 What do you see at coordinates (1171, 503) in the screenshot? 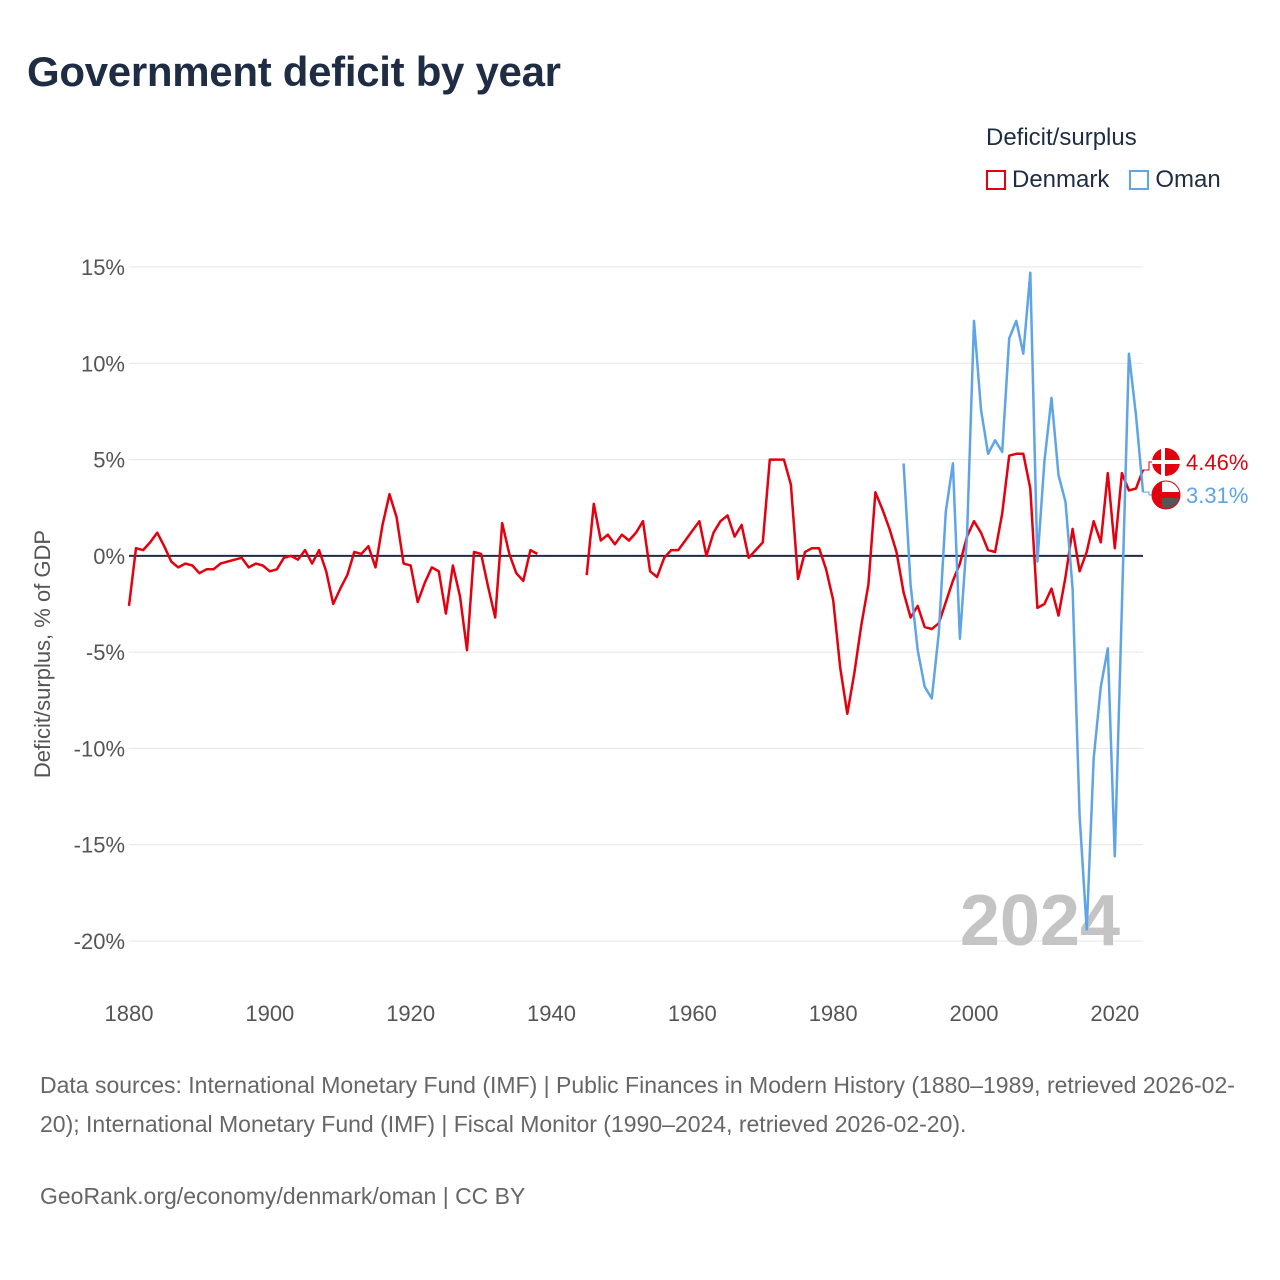
I see `flag-dark` at bounding box center [1171, 503].